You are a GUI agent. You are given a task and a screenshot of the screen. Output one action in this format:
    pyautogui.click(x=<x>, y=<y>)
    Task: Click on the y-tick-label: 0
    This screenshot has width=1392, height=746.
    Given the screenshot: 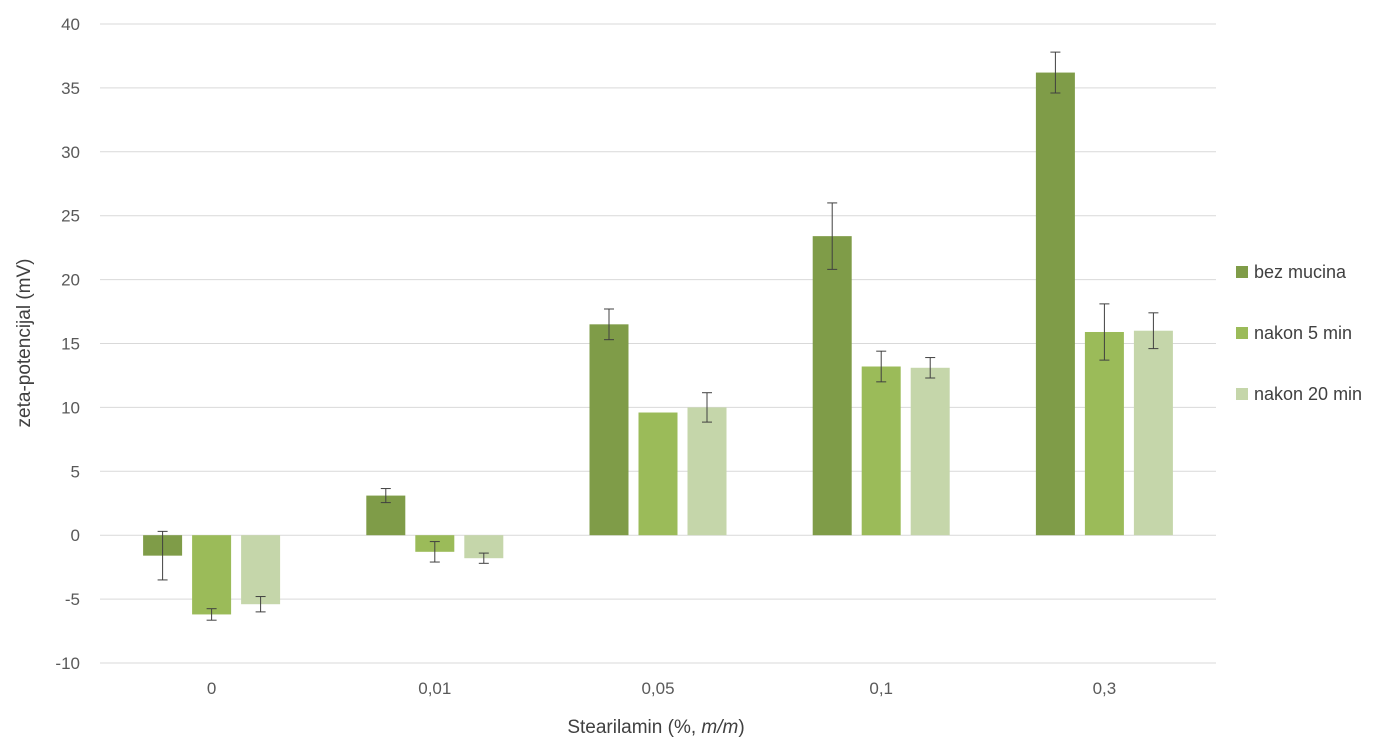 What is the action you would take?
    pyautogui.click(x=75, y=535)
    